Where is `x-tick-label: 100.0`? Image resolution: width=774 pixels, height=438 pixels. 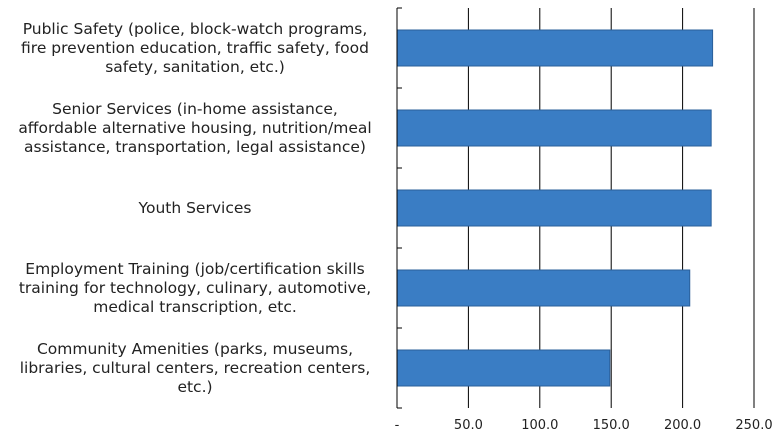
x-tick-label: 100.0 is located at coordinates (539, 425).